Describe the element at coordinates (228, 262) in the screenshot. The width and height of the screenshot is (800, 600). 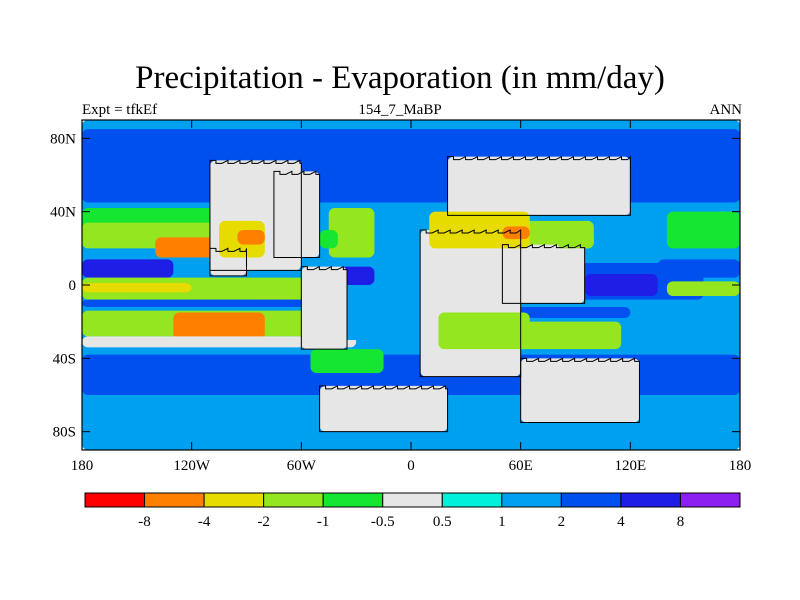
I see `coastline-north-america-west-coast` at that location.